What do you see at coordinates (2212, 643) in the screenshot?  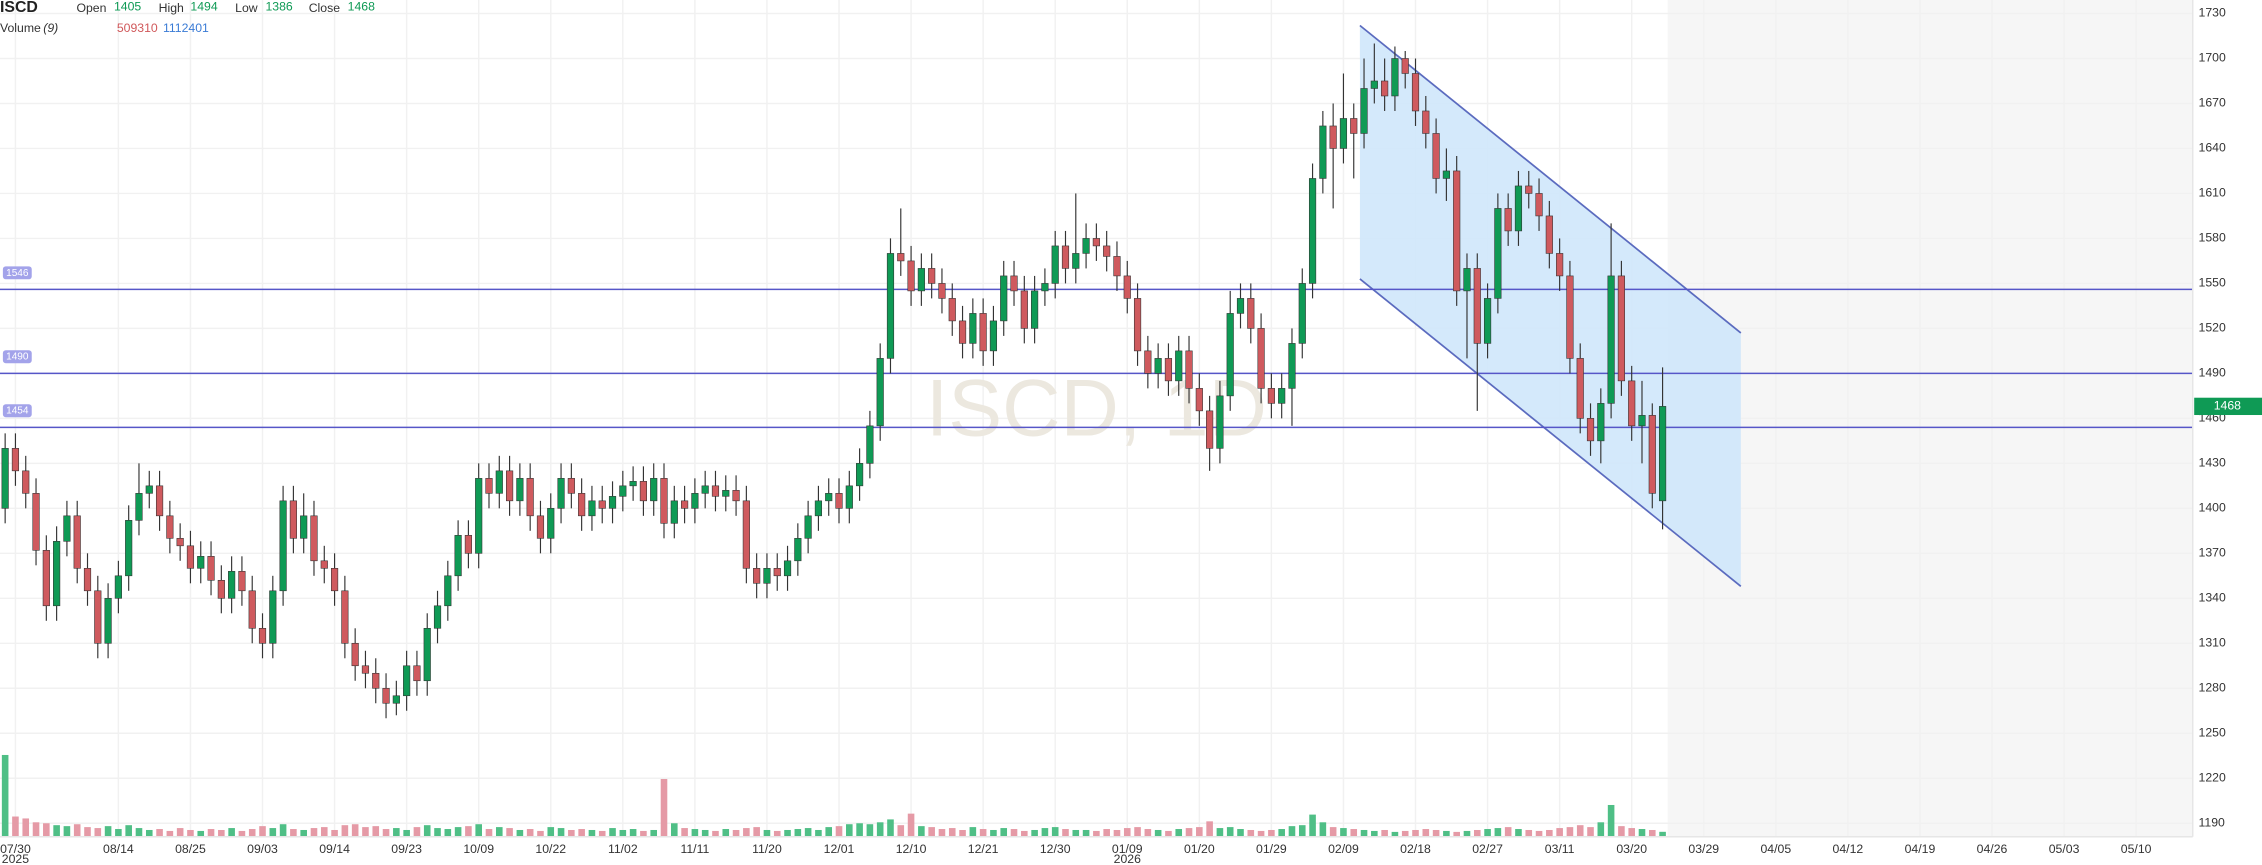 I see `y-tick-label: 1310` at bounding box center [2212, 643].